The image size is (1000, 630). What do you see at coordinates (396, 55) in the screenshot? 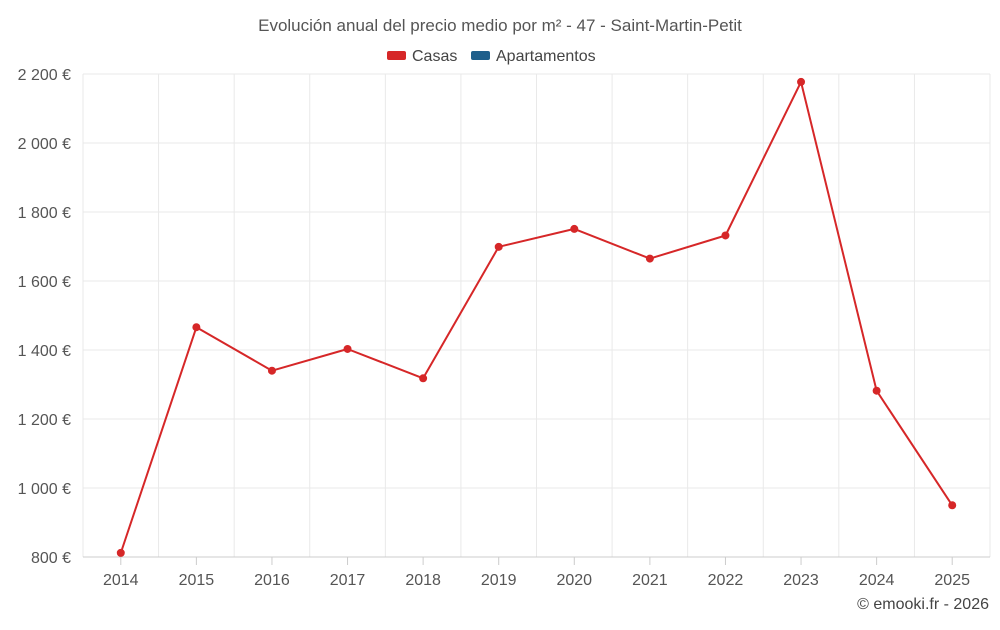
I see `legend-swatch-casas` at bounding box center [396, 55].